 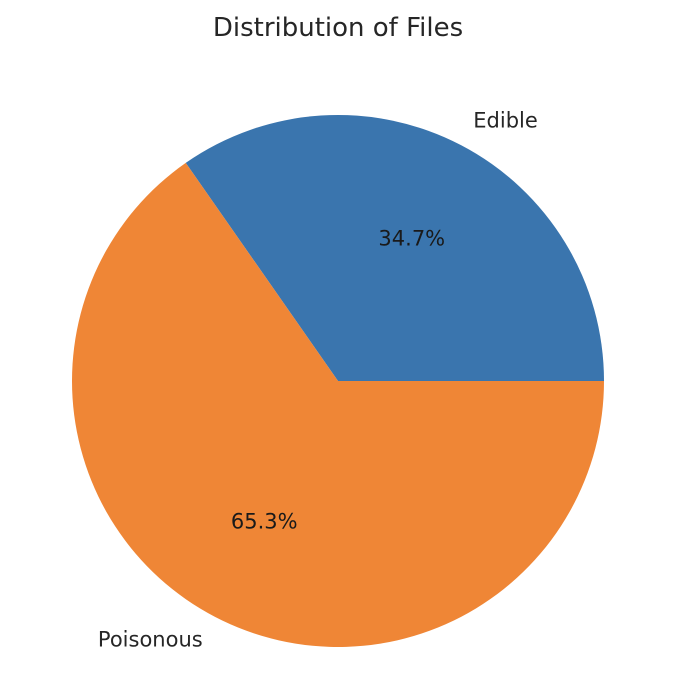 What do you see at coordinates (338, 28) in the screenshot?
I see `chart-title: Distribution of Files` at bounding box center [338, 28].